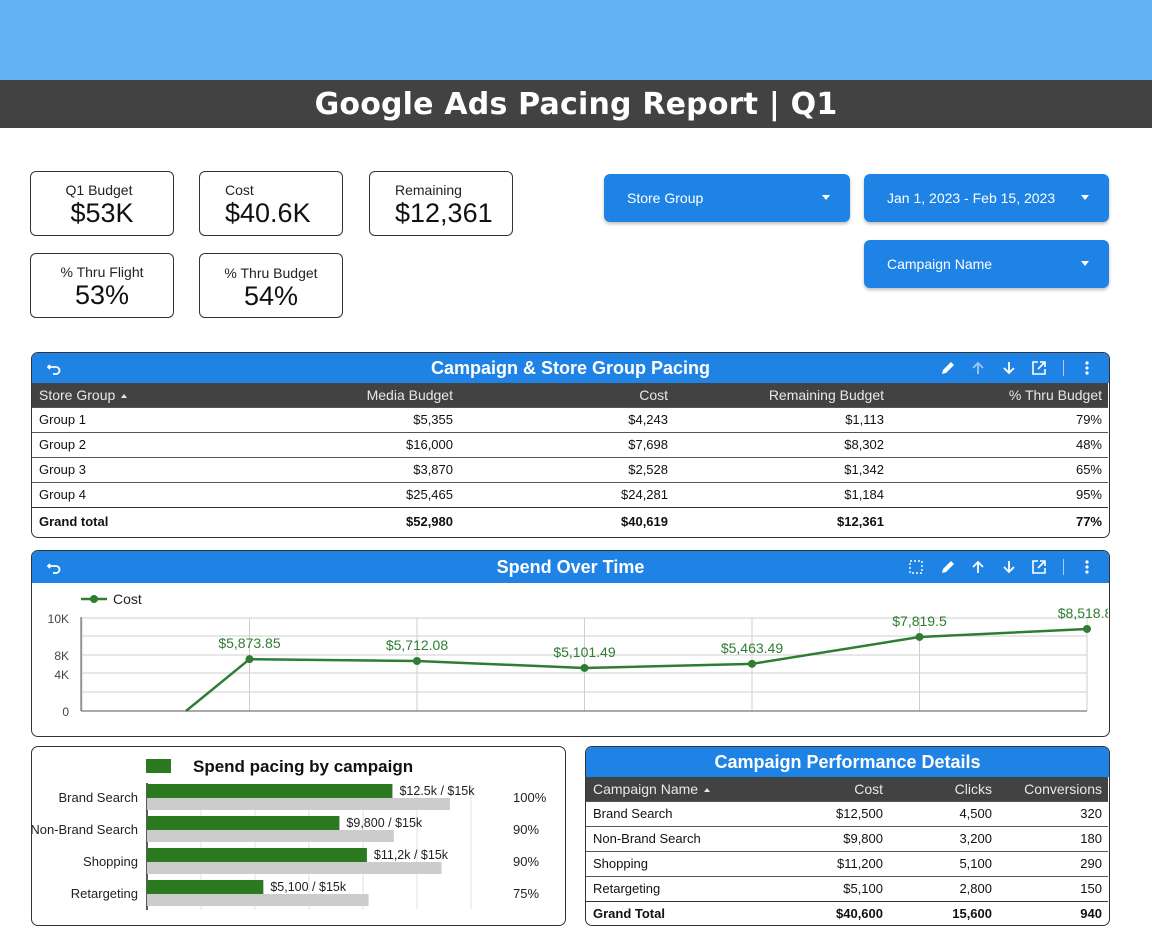  Describe the element at coordinates (1053, 863) in the screenshot. I see `table-cell: 290` at that location.